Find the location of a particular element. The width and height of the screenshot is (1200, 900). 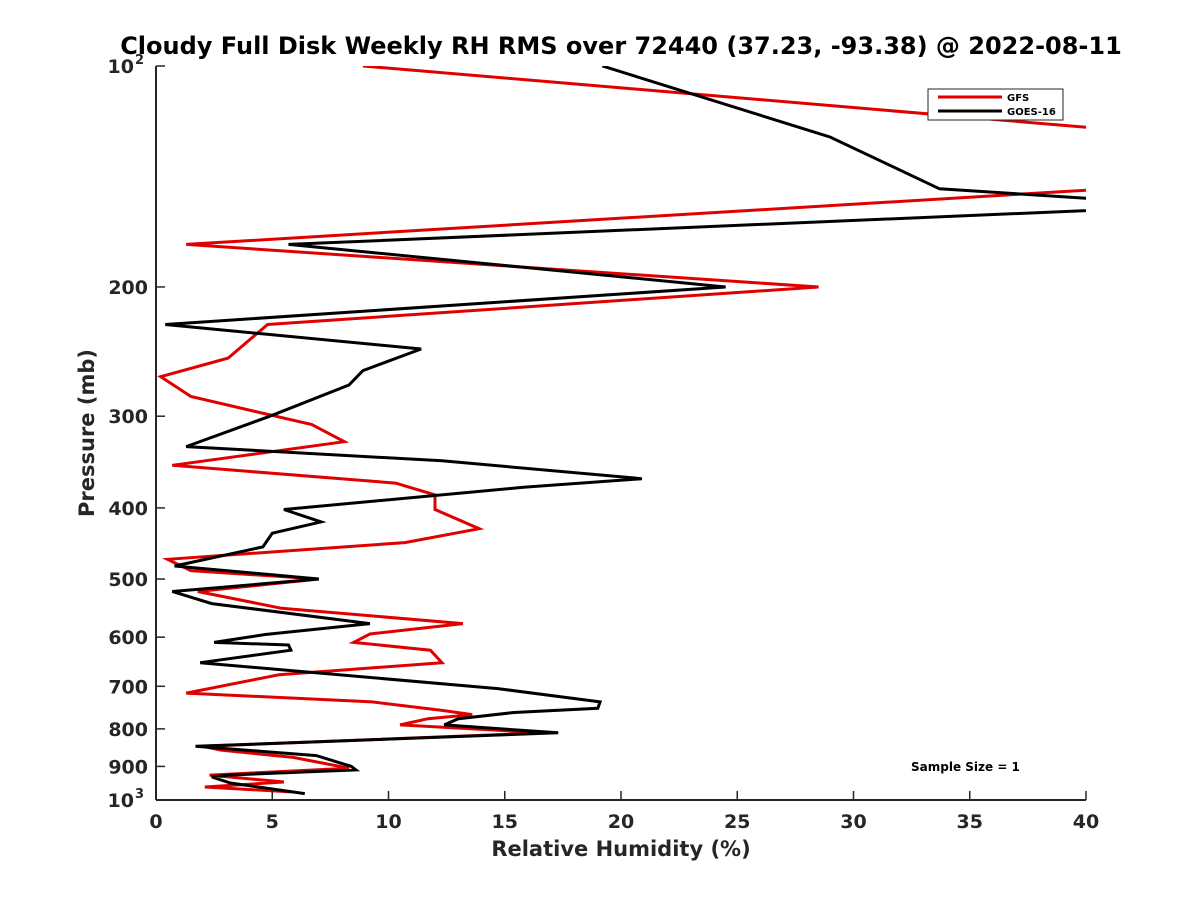

x-tick-label: 25 is located at coordinates (737, 822).